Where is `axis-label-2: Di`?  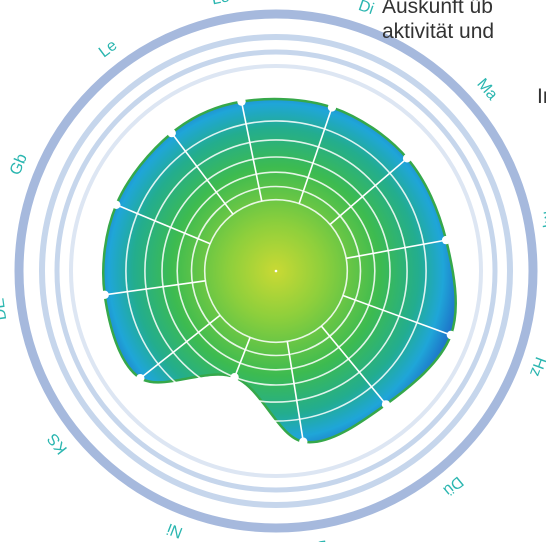 axis-label-2: Di is located at coordinates (366, 9).